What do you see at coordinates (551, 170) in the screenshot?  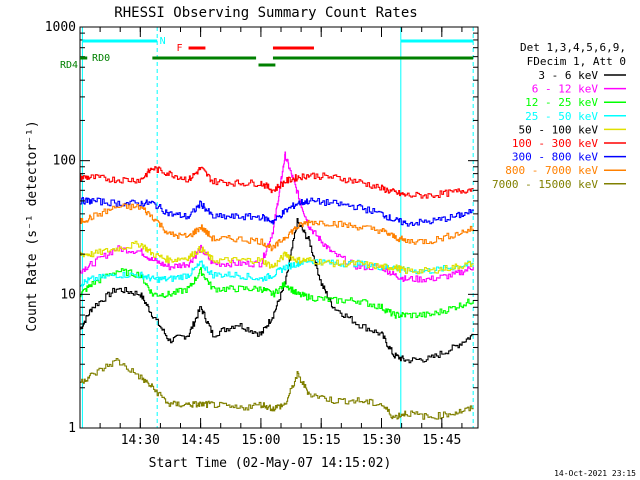 I see `legend-label-7: 800 - 7000 keV` at bounding box center [551, 170].